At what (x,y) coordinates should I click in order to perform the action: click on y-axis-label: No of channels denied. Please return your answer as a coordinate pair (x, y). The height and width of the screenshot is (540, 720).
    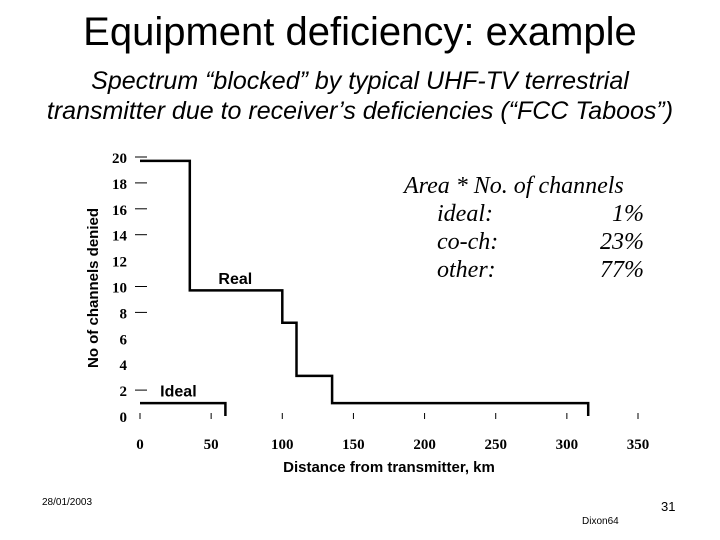
    Looking at the image, I should click on (93, 288).